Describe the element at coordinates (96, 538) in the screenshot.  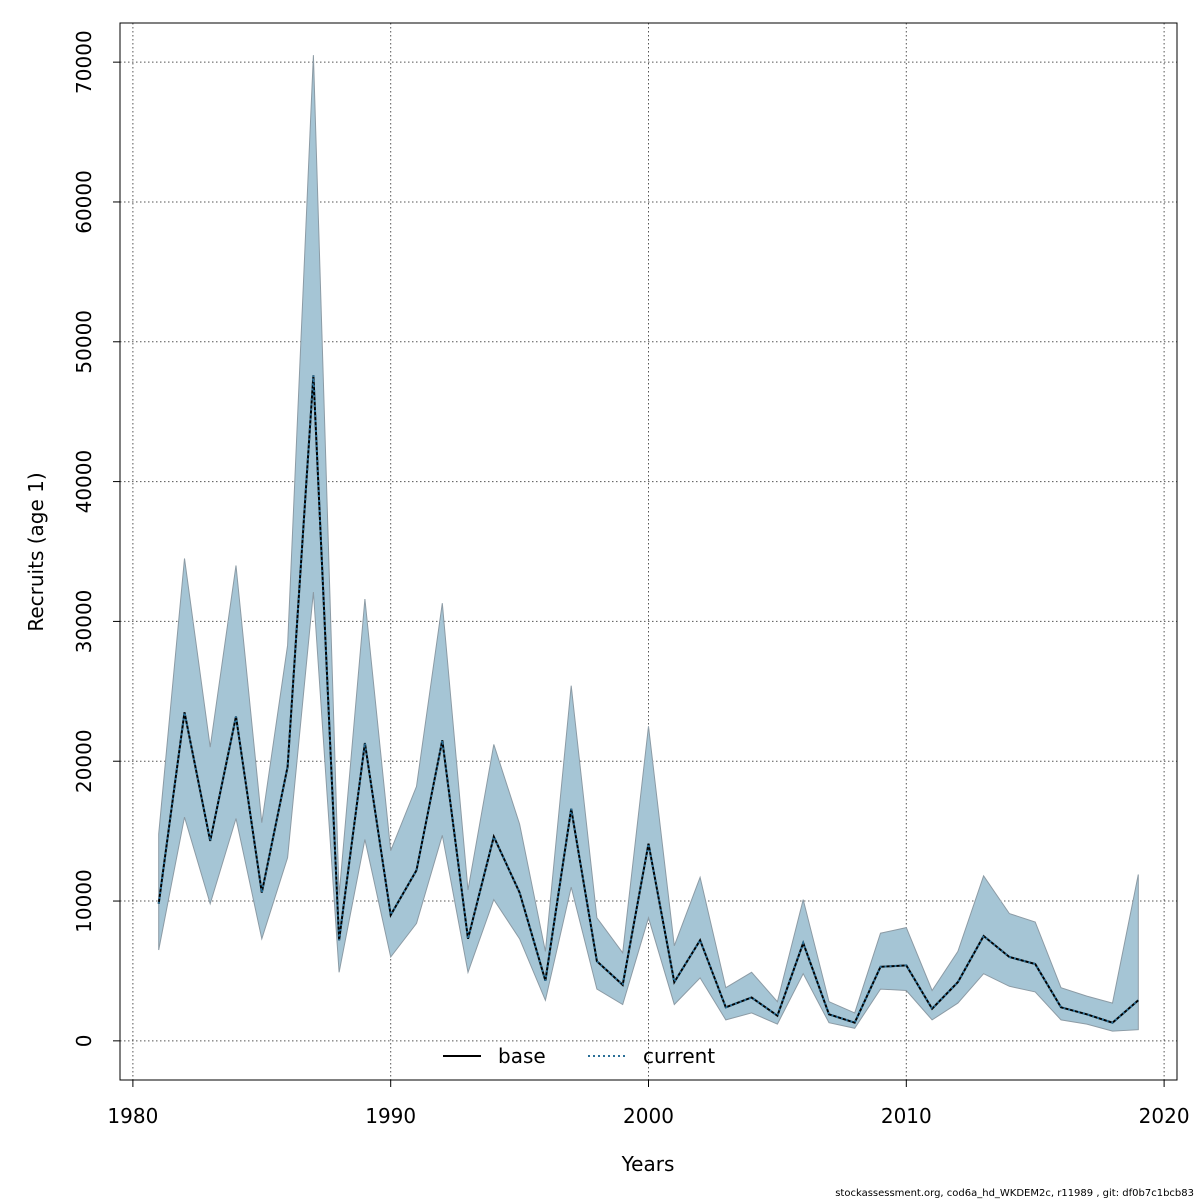
I see `y-axis: 0 10000 20000 30000 40000 50000 60000 70000` at that location.